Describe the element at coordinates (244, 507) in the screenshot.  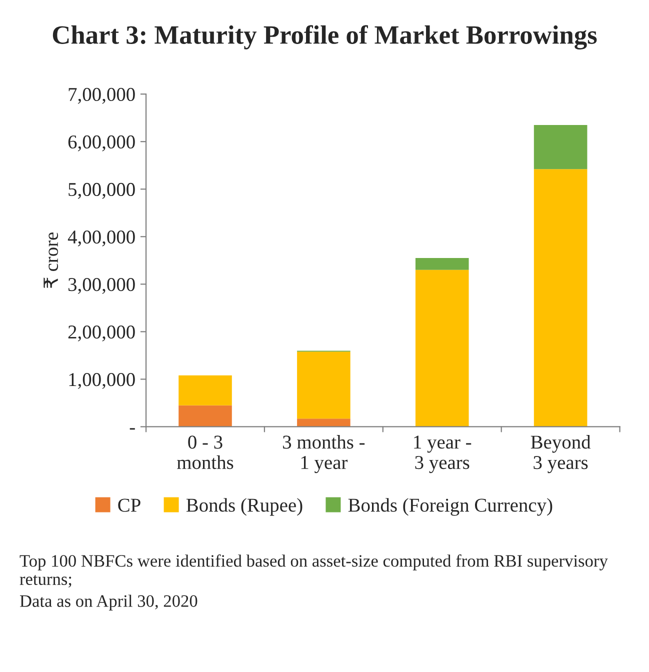
I see `legend-label: Bonds (Rupee)` at that location.